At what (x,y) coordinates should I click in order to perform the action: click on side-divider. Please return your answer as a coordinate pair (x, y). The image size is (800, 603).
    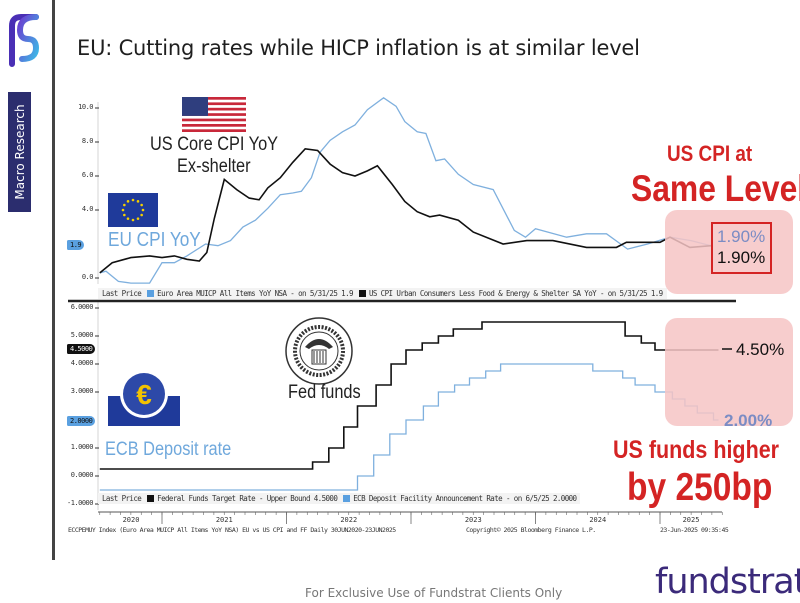
    Looking at the image, I should click on (53, 280).